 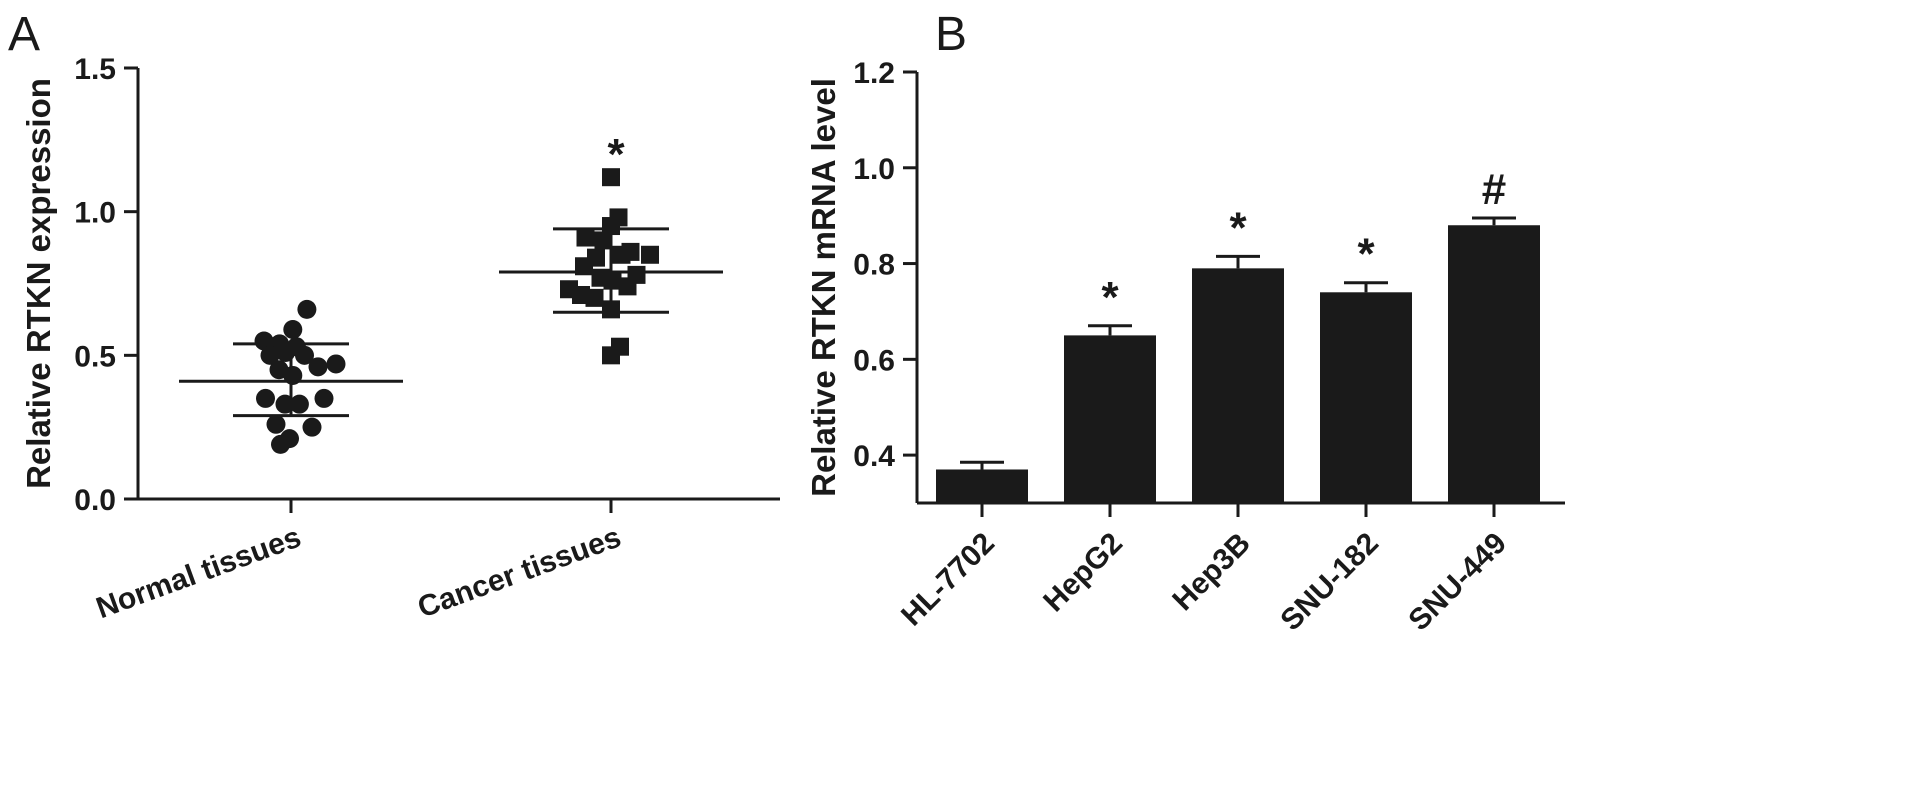 What do you see at coordinates (823, 287) in the screenshot?
I see `y-axis-title: Relative RTKN mRNA level` at bounding box center [823, 287].